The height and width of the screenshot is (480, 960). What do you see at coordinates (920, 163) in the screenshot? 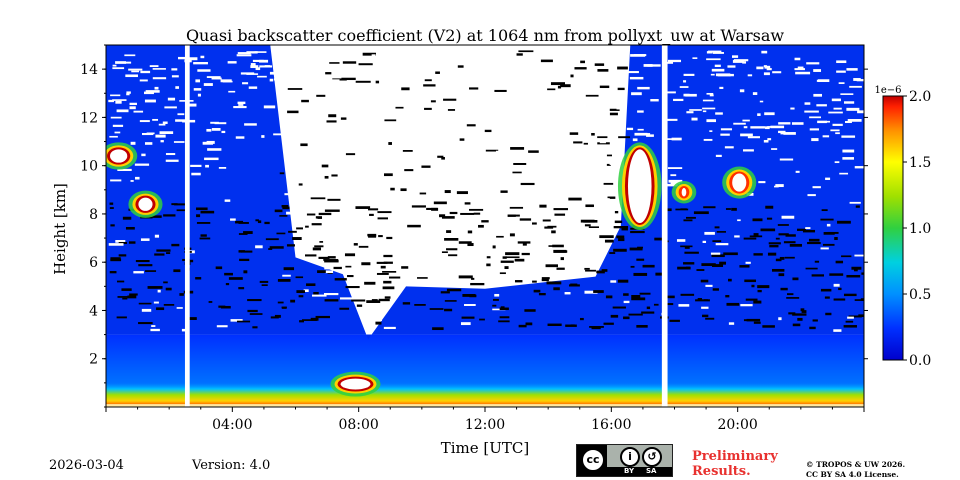
I see `colorbar-tick-label: 1.5` at bounding box center [920, 163].